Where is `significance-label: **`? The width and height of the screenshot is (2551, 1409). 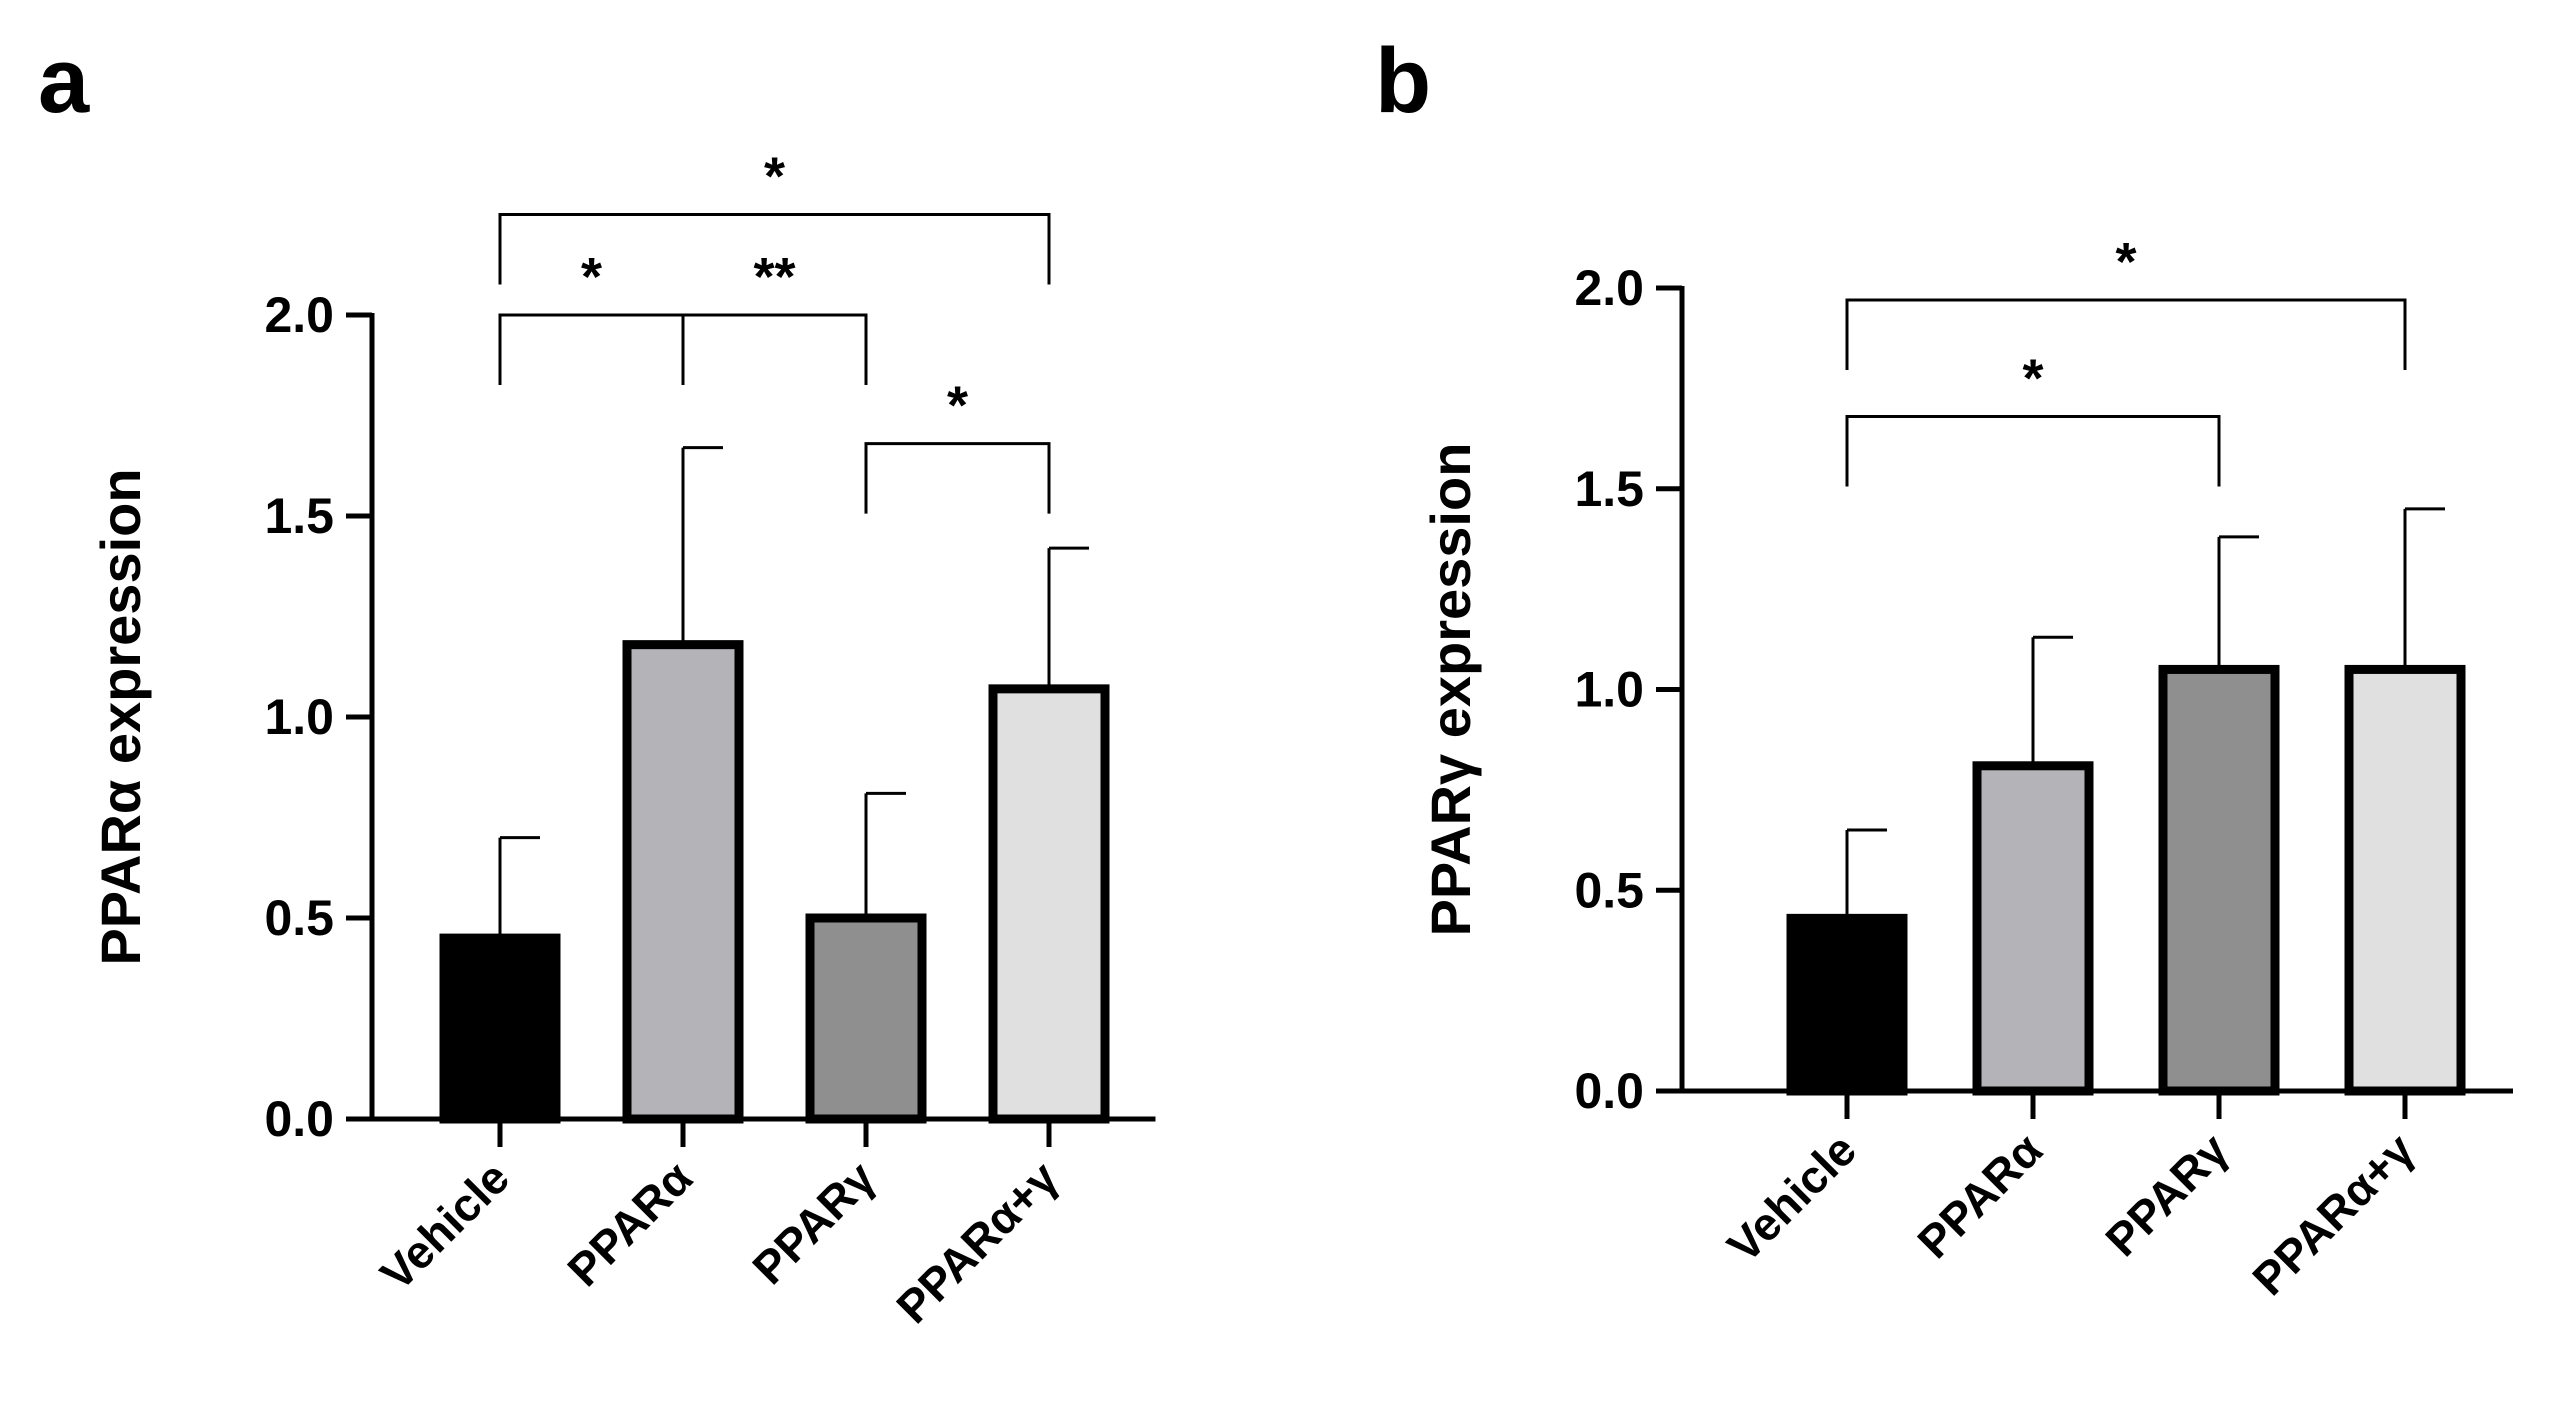 significance-label: ** is located at coordinates (774, 277).